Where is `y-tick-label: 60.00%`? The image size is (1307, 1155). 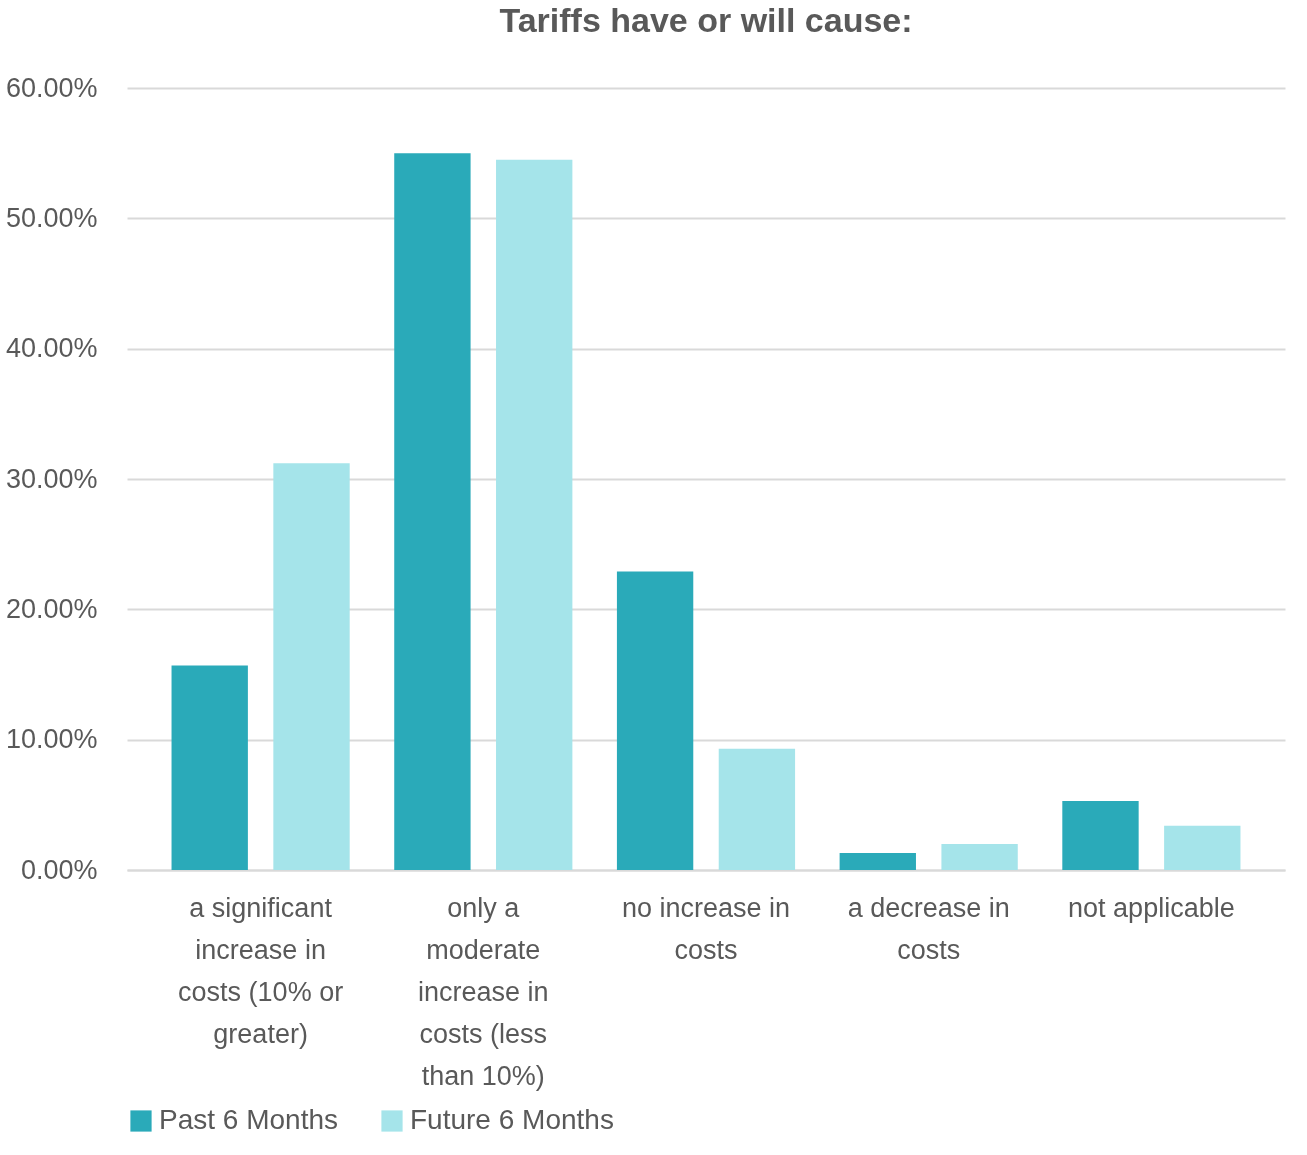 y-tick-label: 60.00% is located at coordinates (51, 87).